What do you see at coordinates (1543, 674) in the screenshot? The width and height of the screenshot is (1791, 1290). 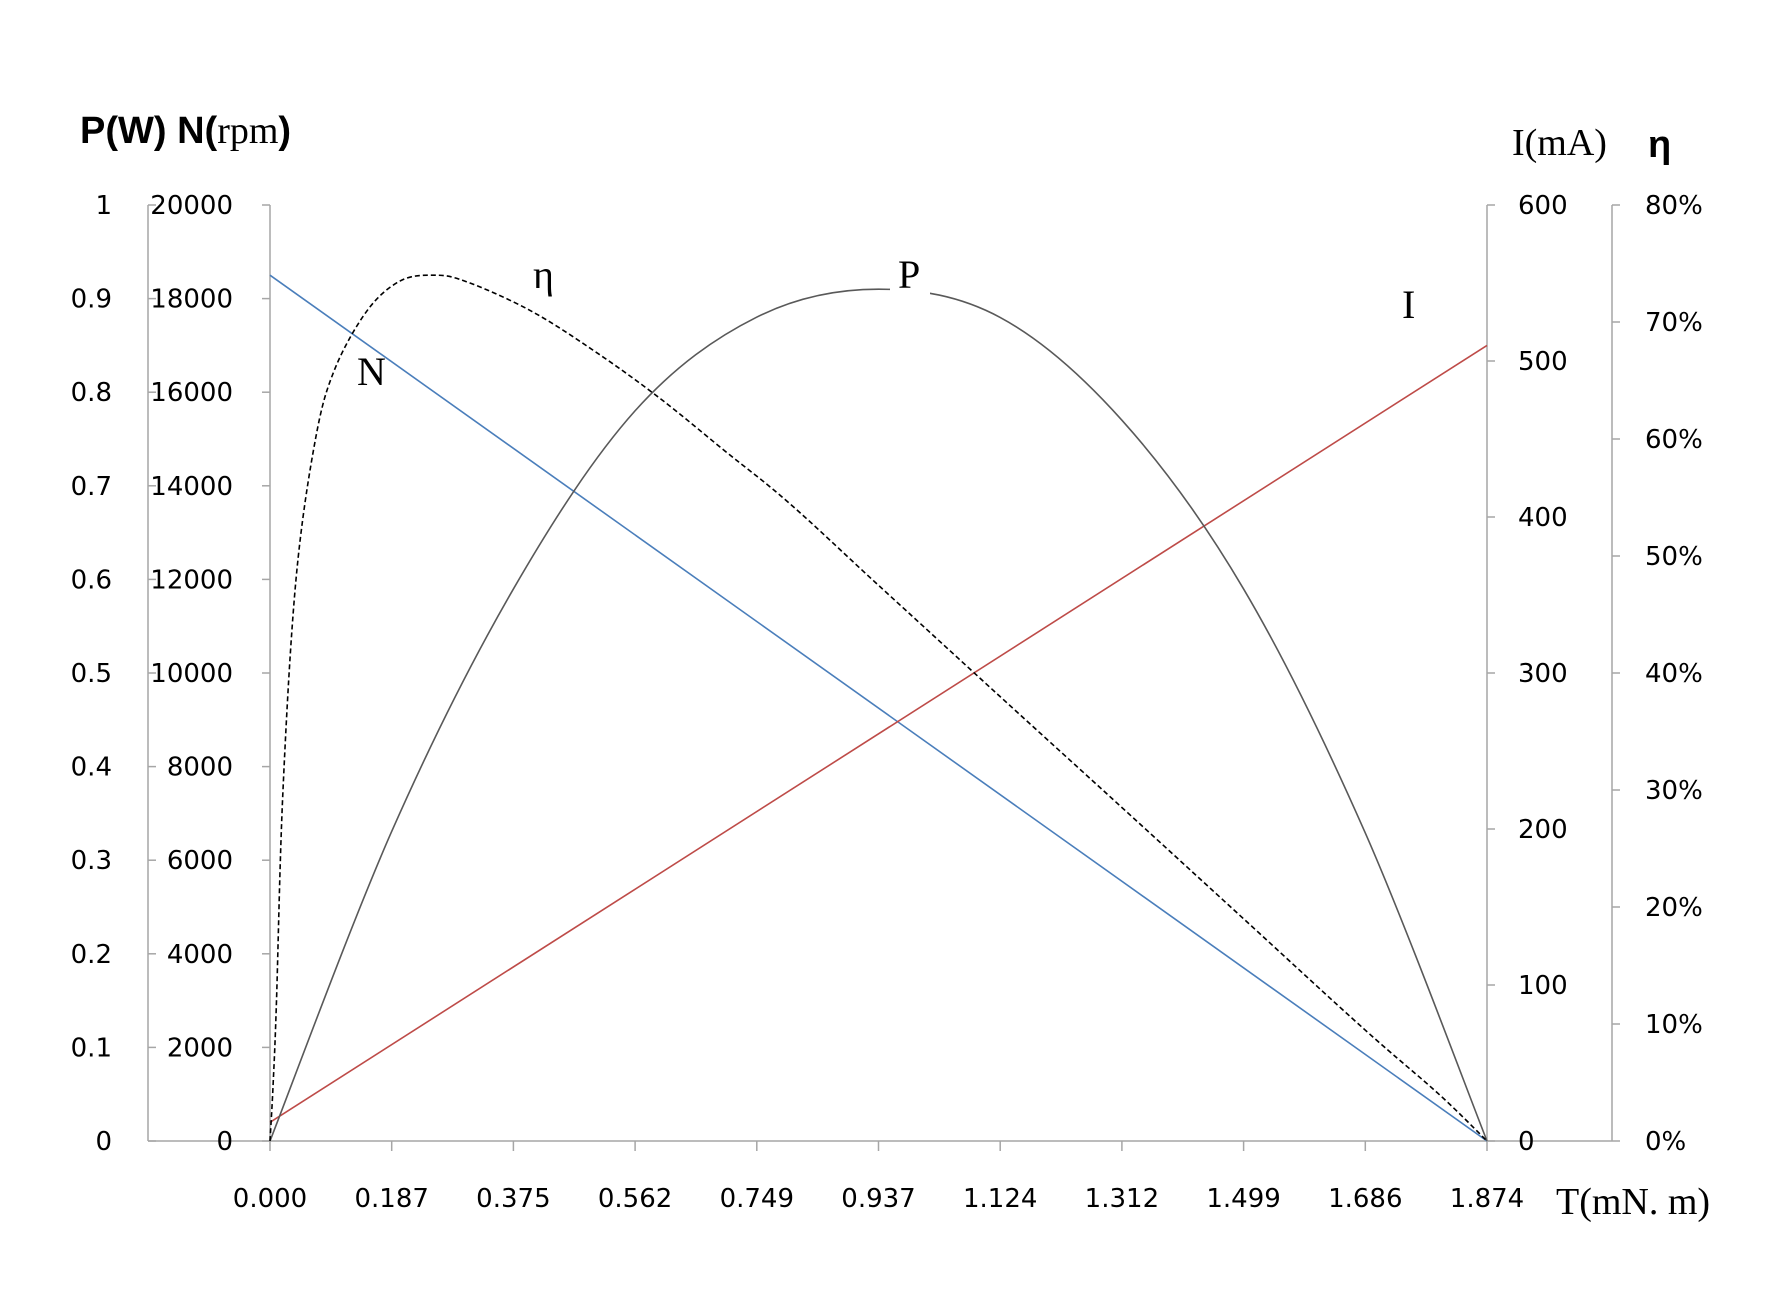 I see `current-axis-tick-label: 300` at bounding box center [1543, 674].